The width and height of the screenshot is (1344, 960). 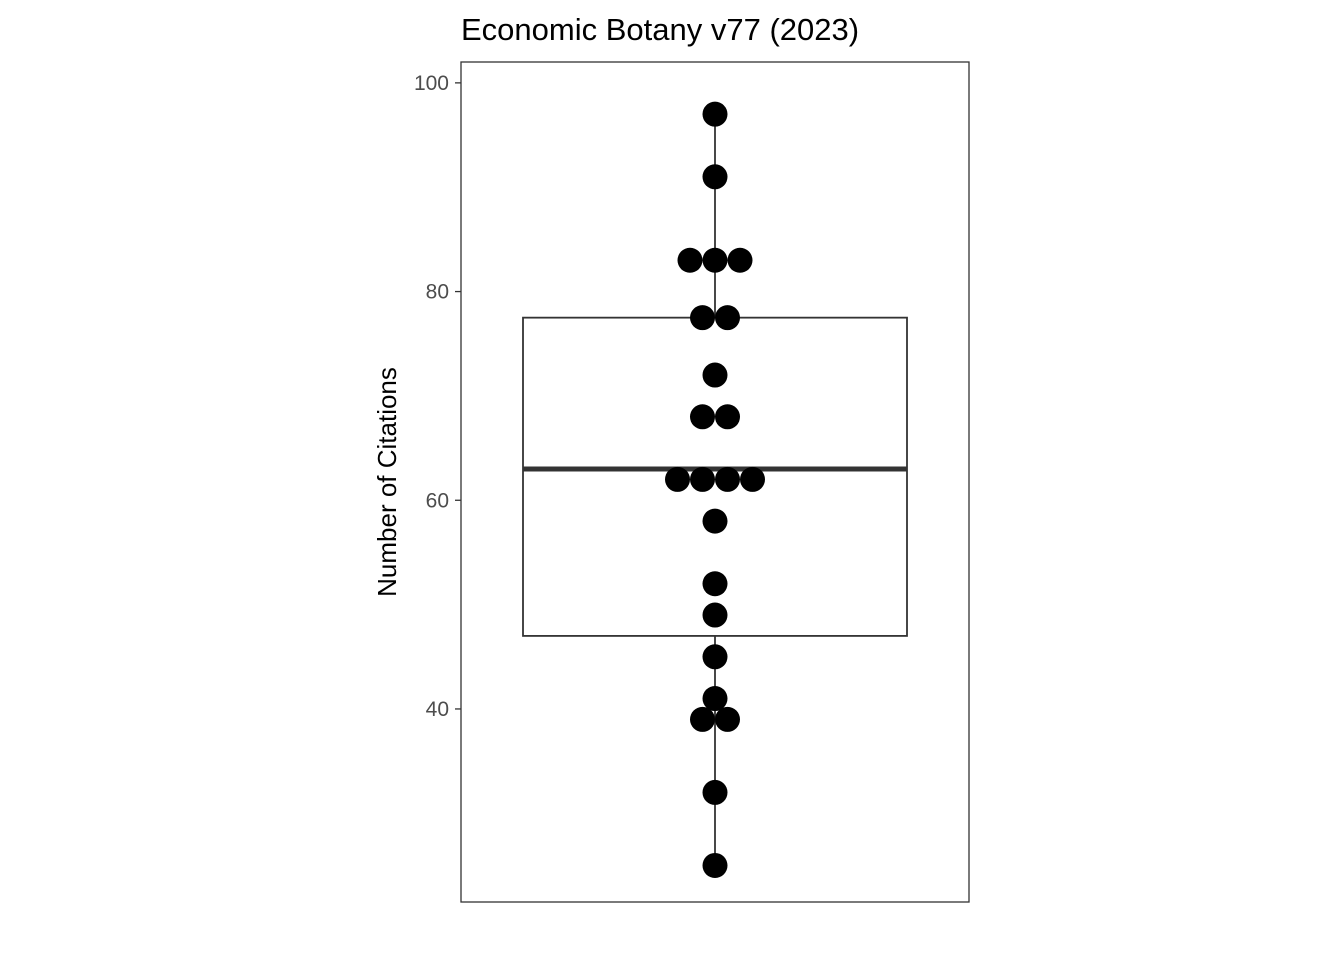 What do you see at coordinates (660, 29) in the screenshot?
I see `chart-title: Economic Botany v77 (2023)` at bounding box center [660, 29].